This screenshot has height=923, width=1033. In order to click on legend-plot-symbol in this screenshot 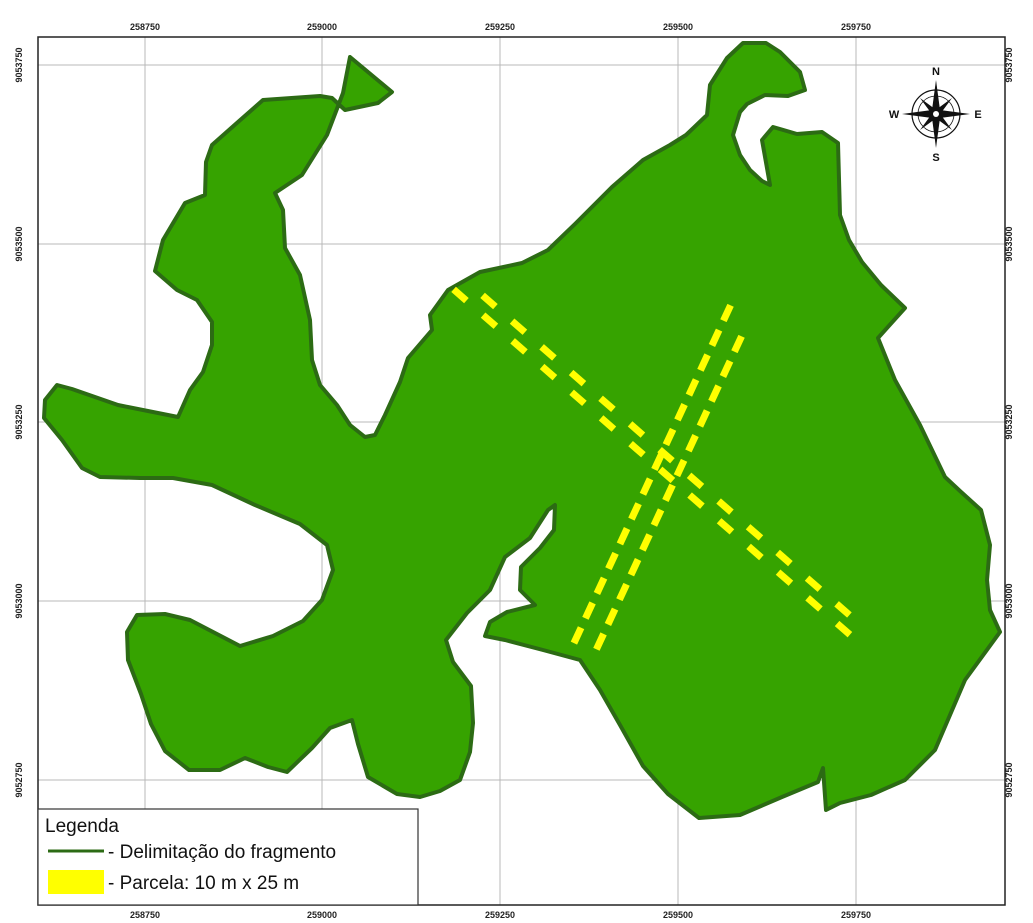, I will do `click(76, 882)`.